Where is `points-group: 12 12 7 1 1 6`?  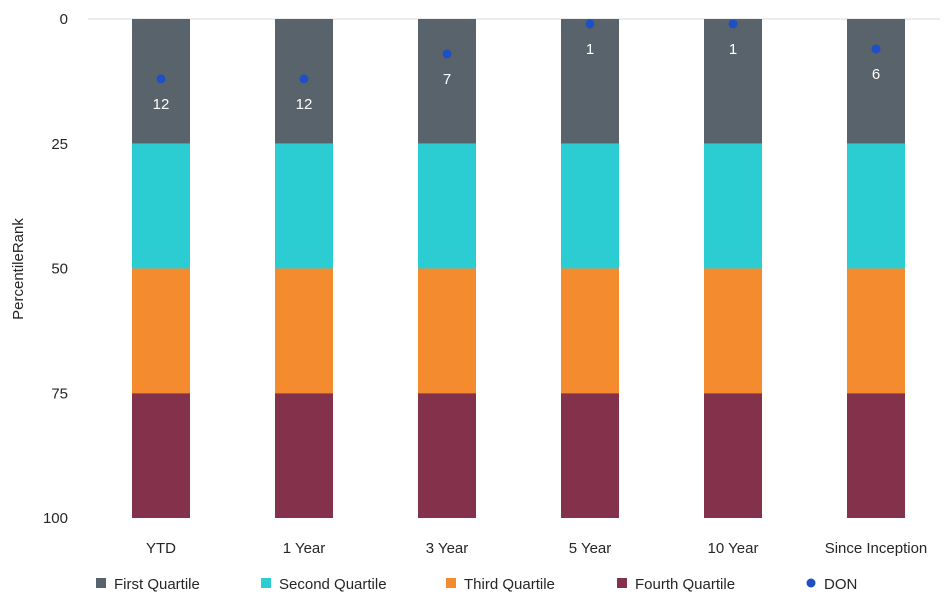 points-group: 12 12 7 1 1 6 is located at coordinates (517, 66).